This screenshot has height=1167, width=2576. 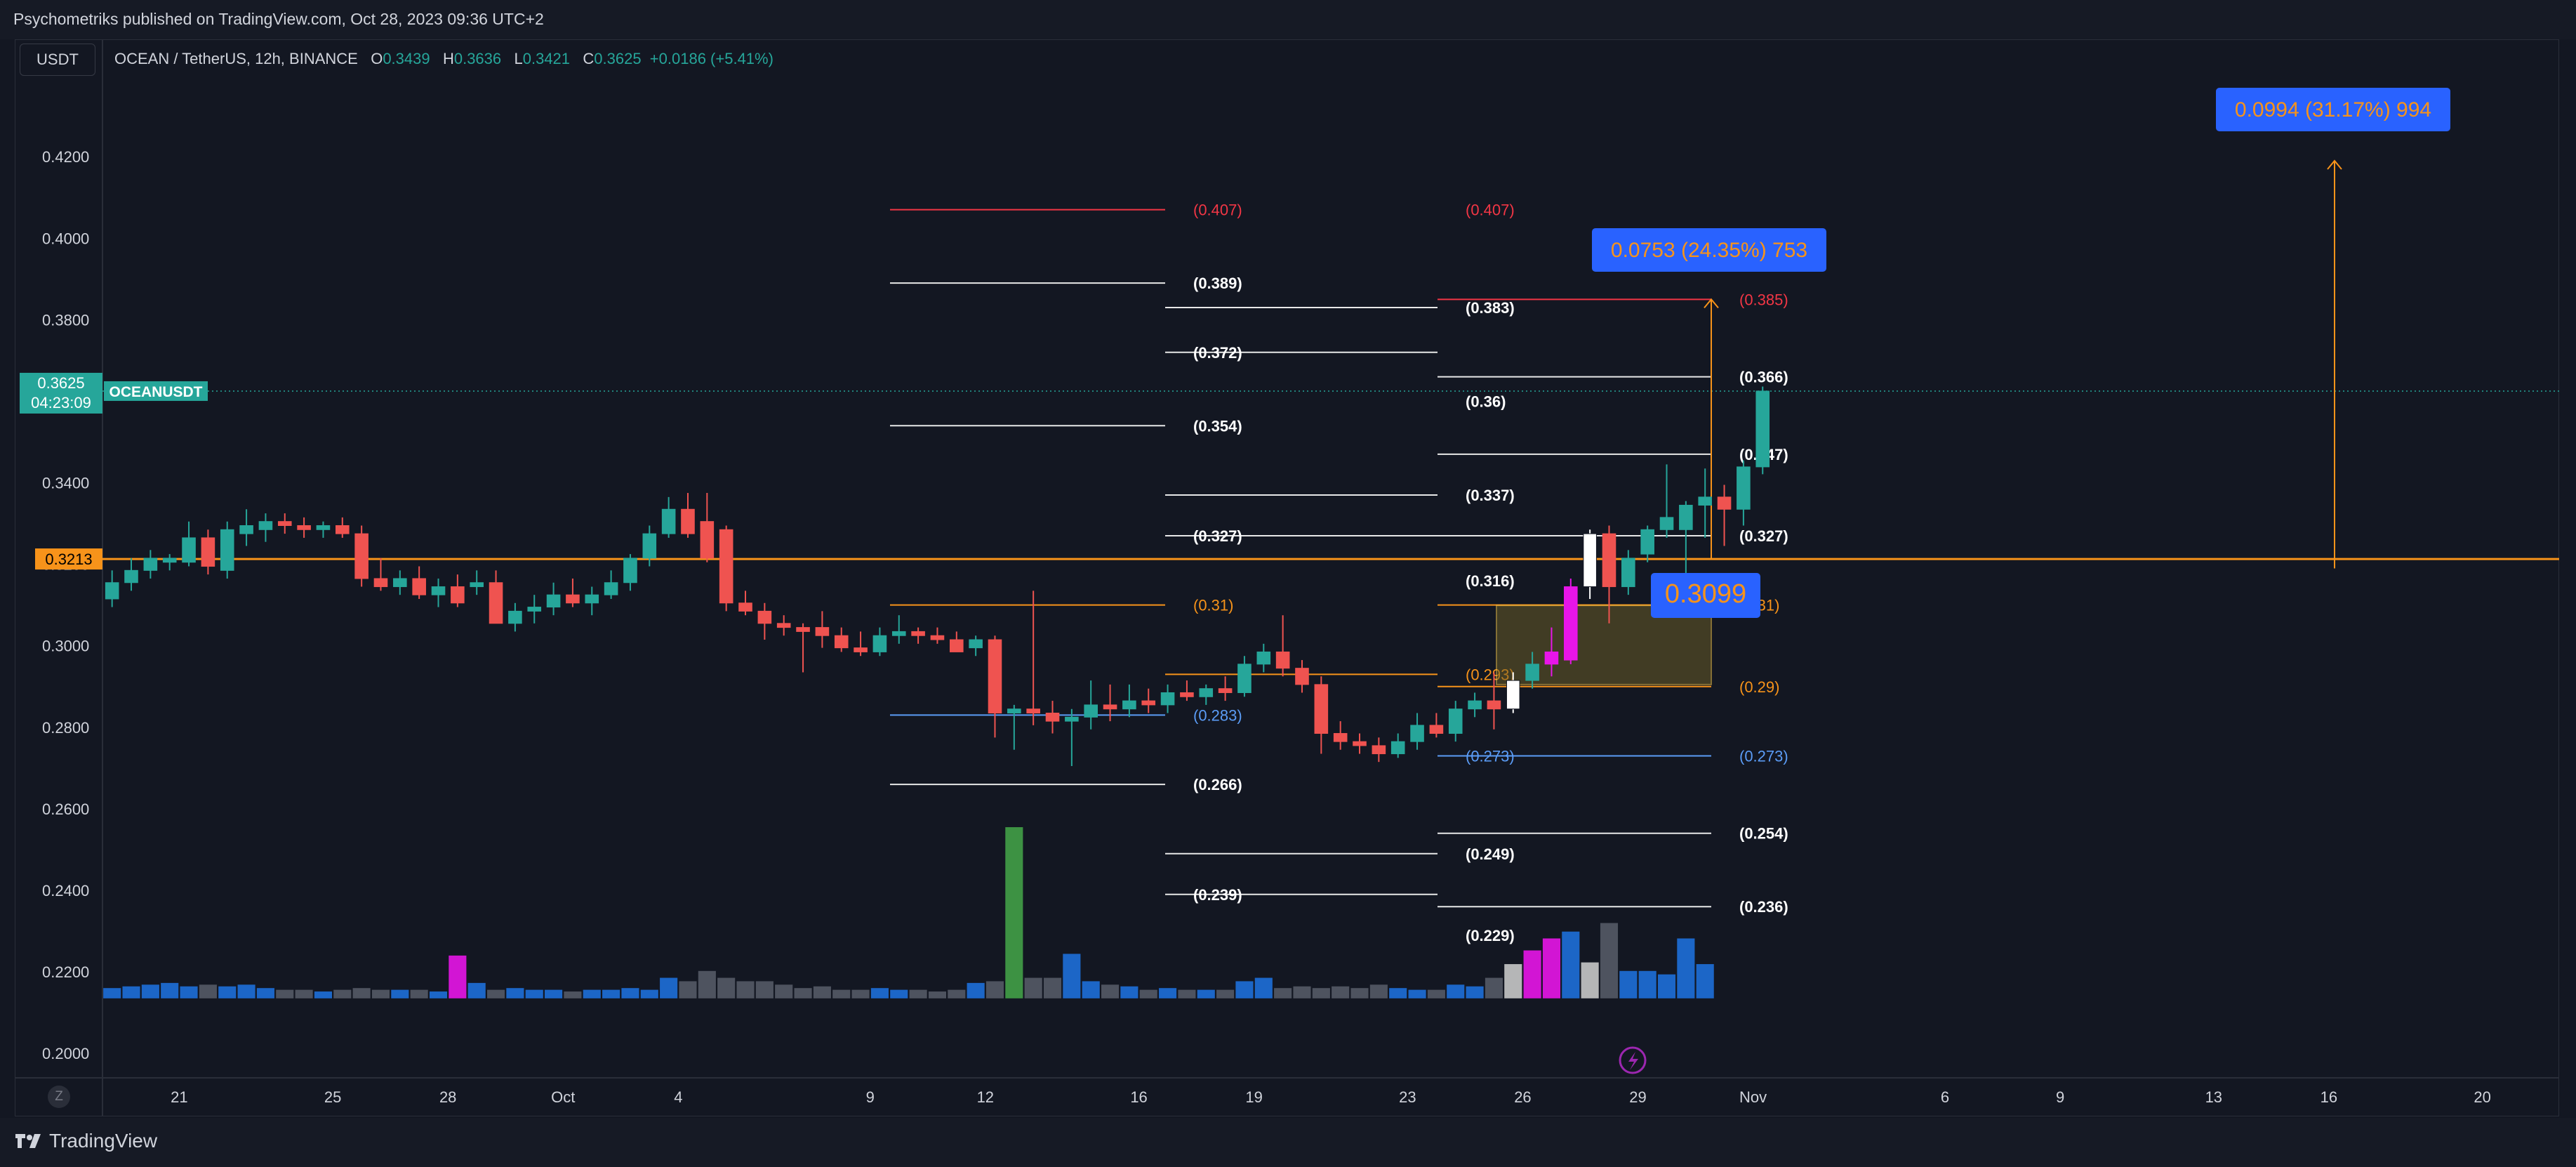 What do you see at coordinates (66, 1053) in the screenshot?
I see `y-tick-label: 0.2000` at bounding box center [66, 1053].